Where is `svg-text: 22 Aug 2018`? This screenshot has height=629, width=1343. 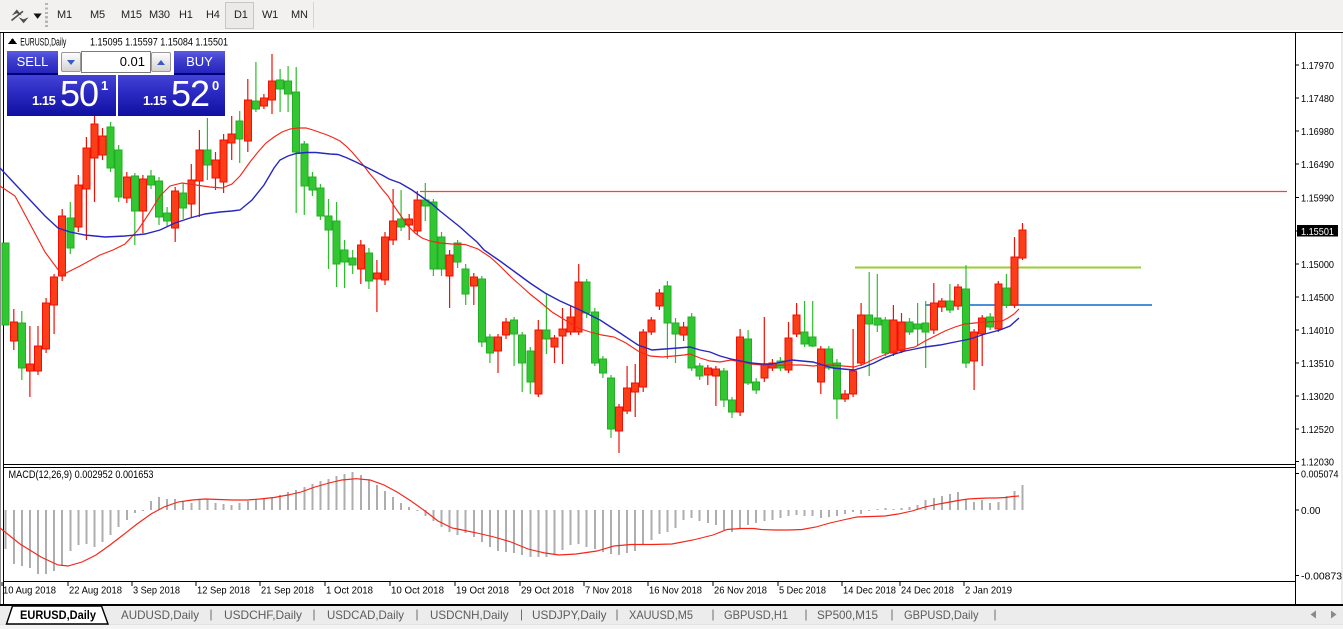
svg-text: 22 Aug 2018 is located at coordinates (95, 591).